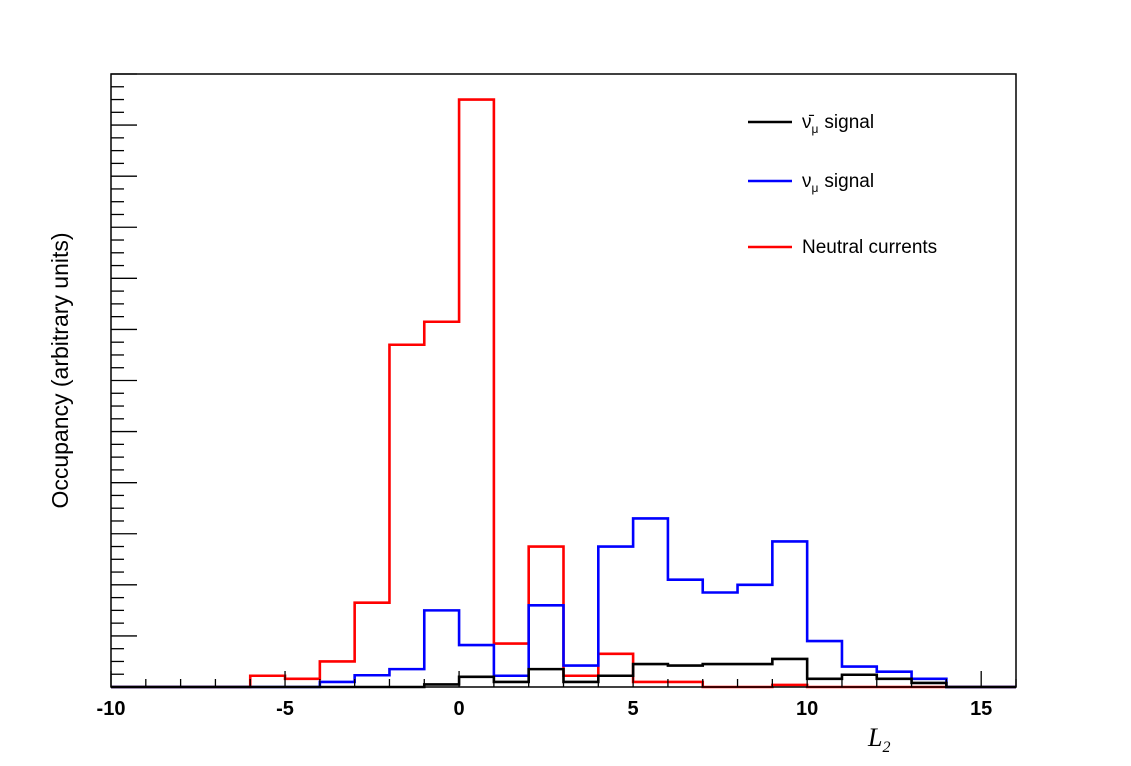  Describe the element at coordinates (285, 709) in the screenshot. I see `x-tick-label: -5` at that location.